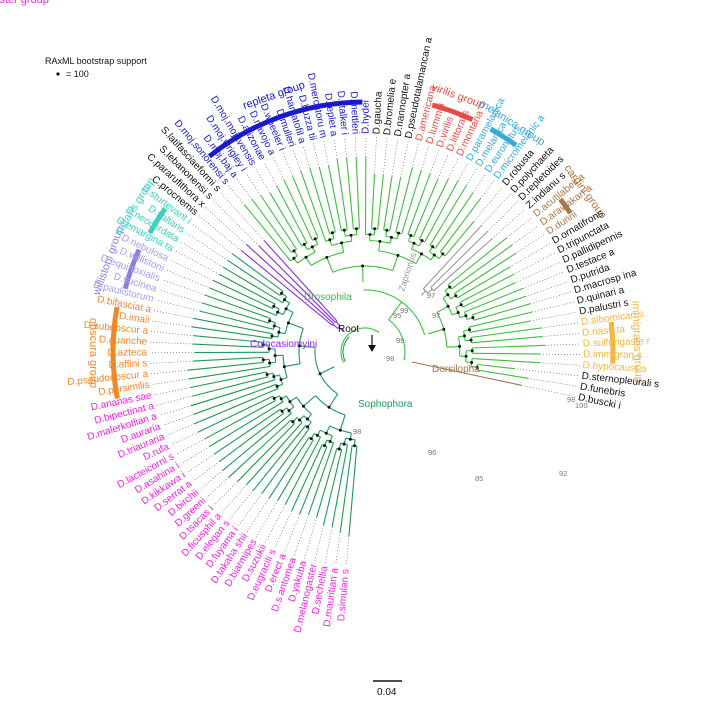 The height and width of the screenshot is (718, 725). I want to click on taxon-label: D.immigran s, so click(612, 355).